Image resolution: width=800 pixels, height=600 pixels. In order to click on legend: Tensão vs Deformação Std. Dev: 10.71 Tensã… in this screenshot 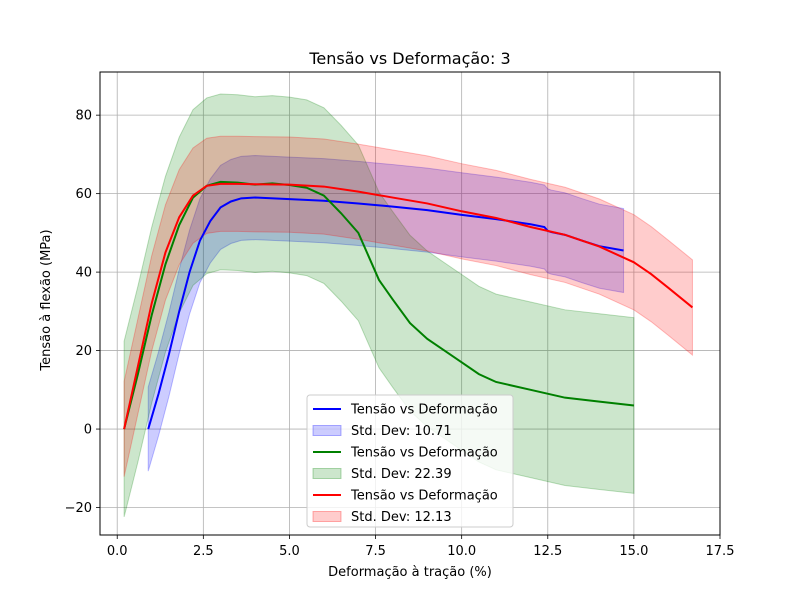, I will do `click(410, 461)`.